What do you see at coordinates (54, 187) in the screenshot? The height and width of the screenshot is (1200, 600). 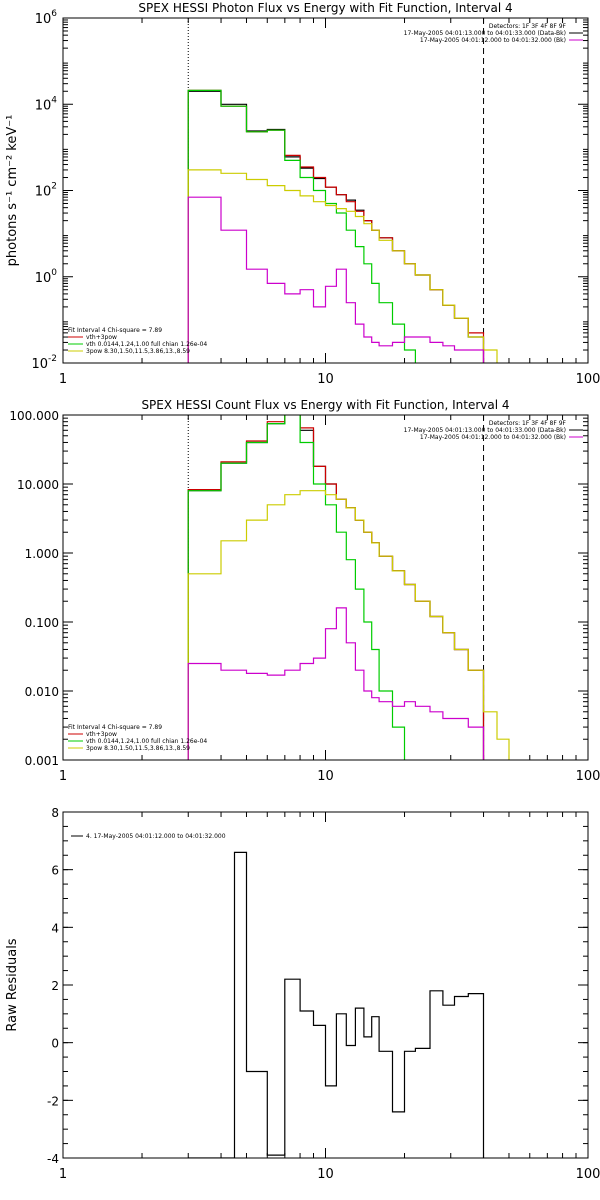 I see `y-tick-exponent: 2` at bounding box center [54, 187].